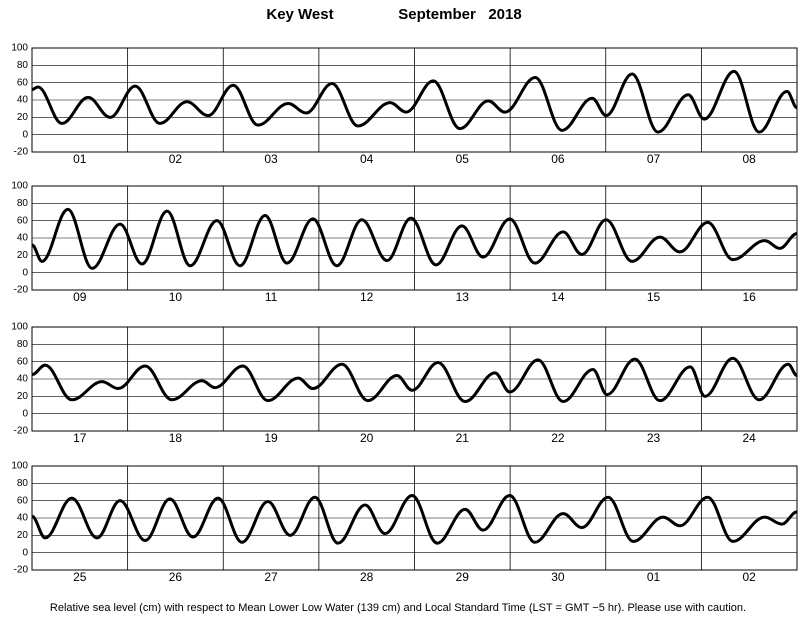 This screenshot has width=800, height=618. What do you see at coordinates (271, 438) in the screenshot?
I see `day-label: 19` at bounding box center [271, 438].